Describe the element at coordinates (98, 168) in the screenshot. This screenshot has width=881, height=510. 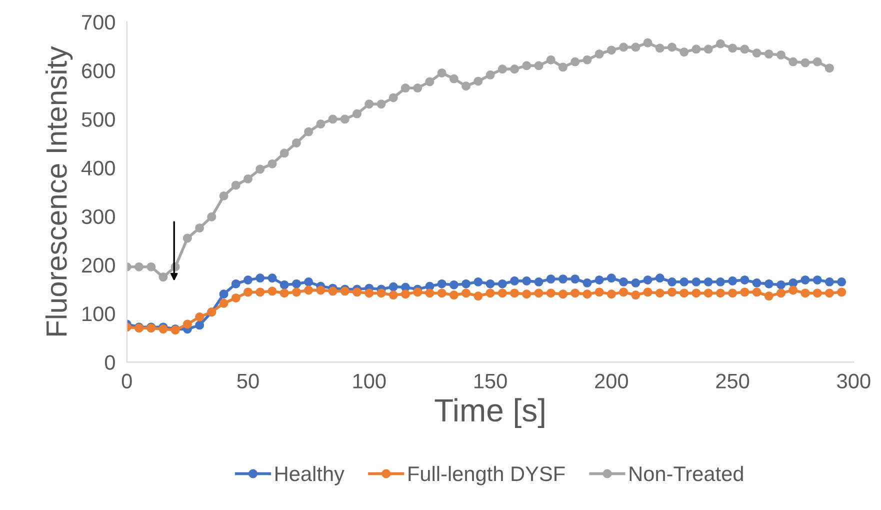
I see `y-tick-label: 400` at that location.